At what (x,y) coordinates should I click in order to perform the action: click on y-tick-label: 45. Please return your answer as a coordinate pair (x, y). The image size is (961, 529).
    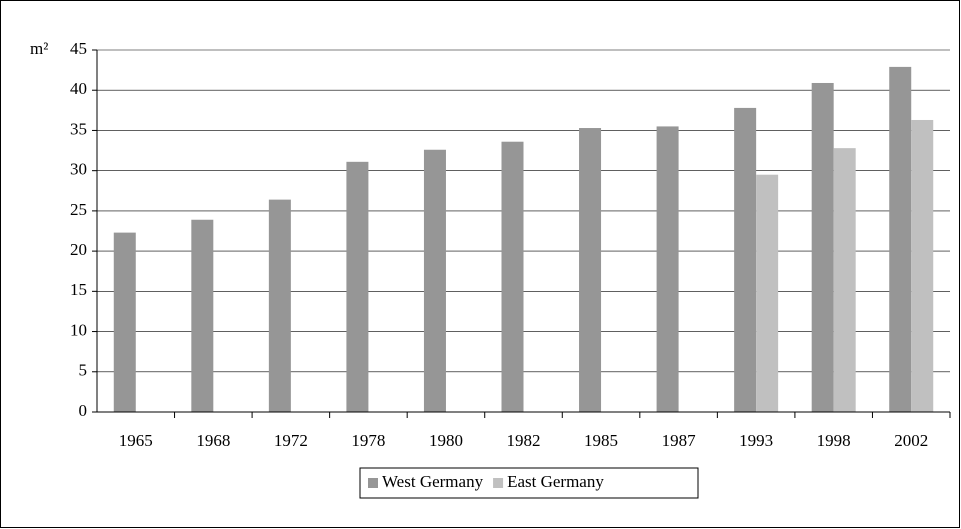
    Looking at the image, I should click on (78, 48).